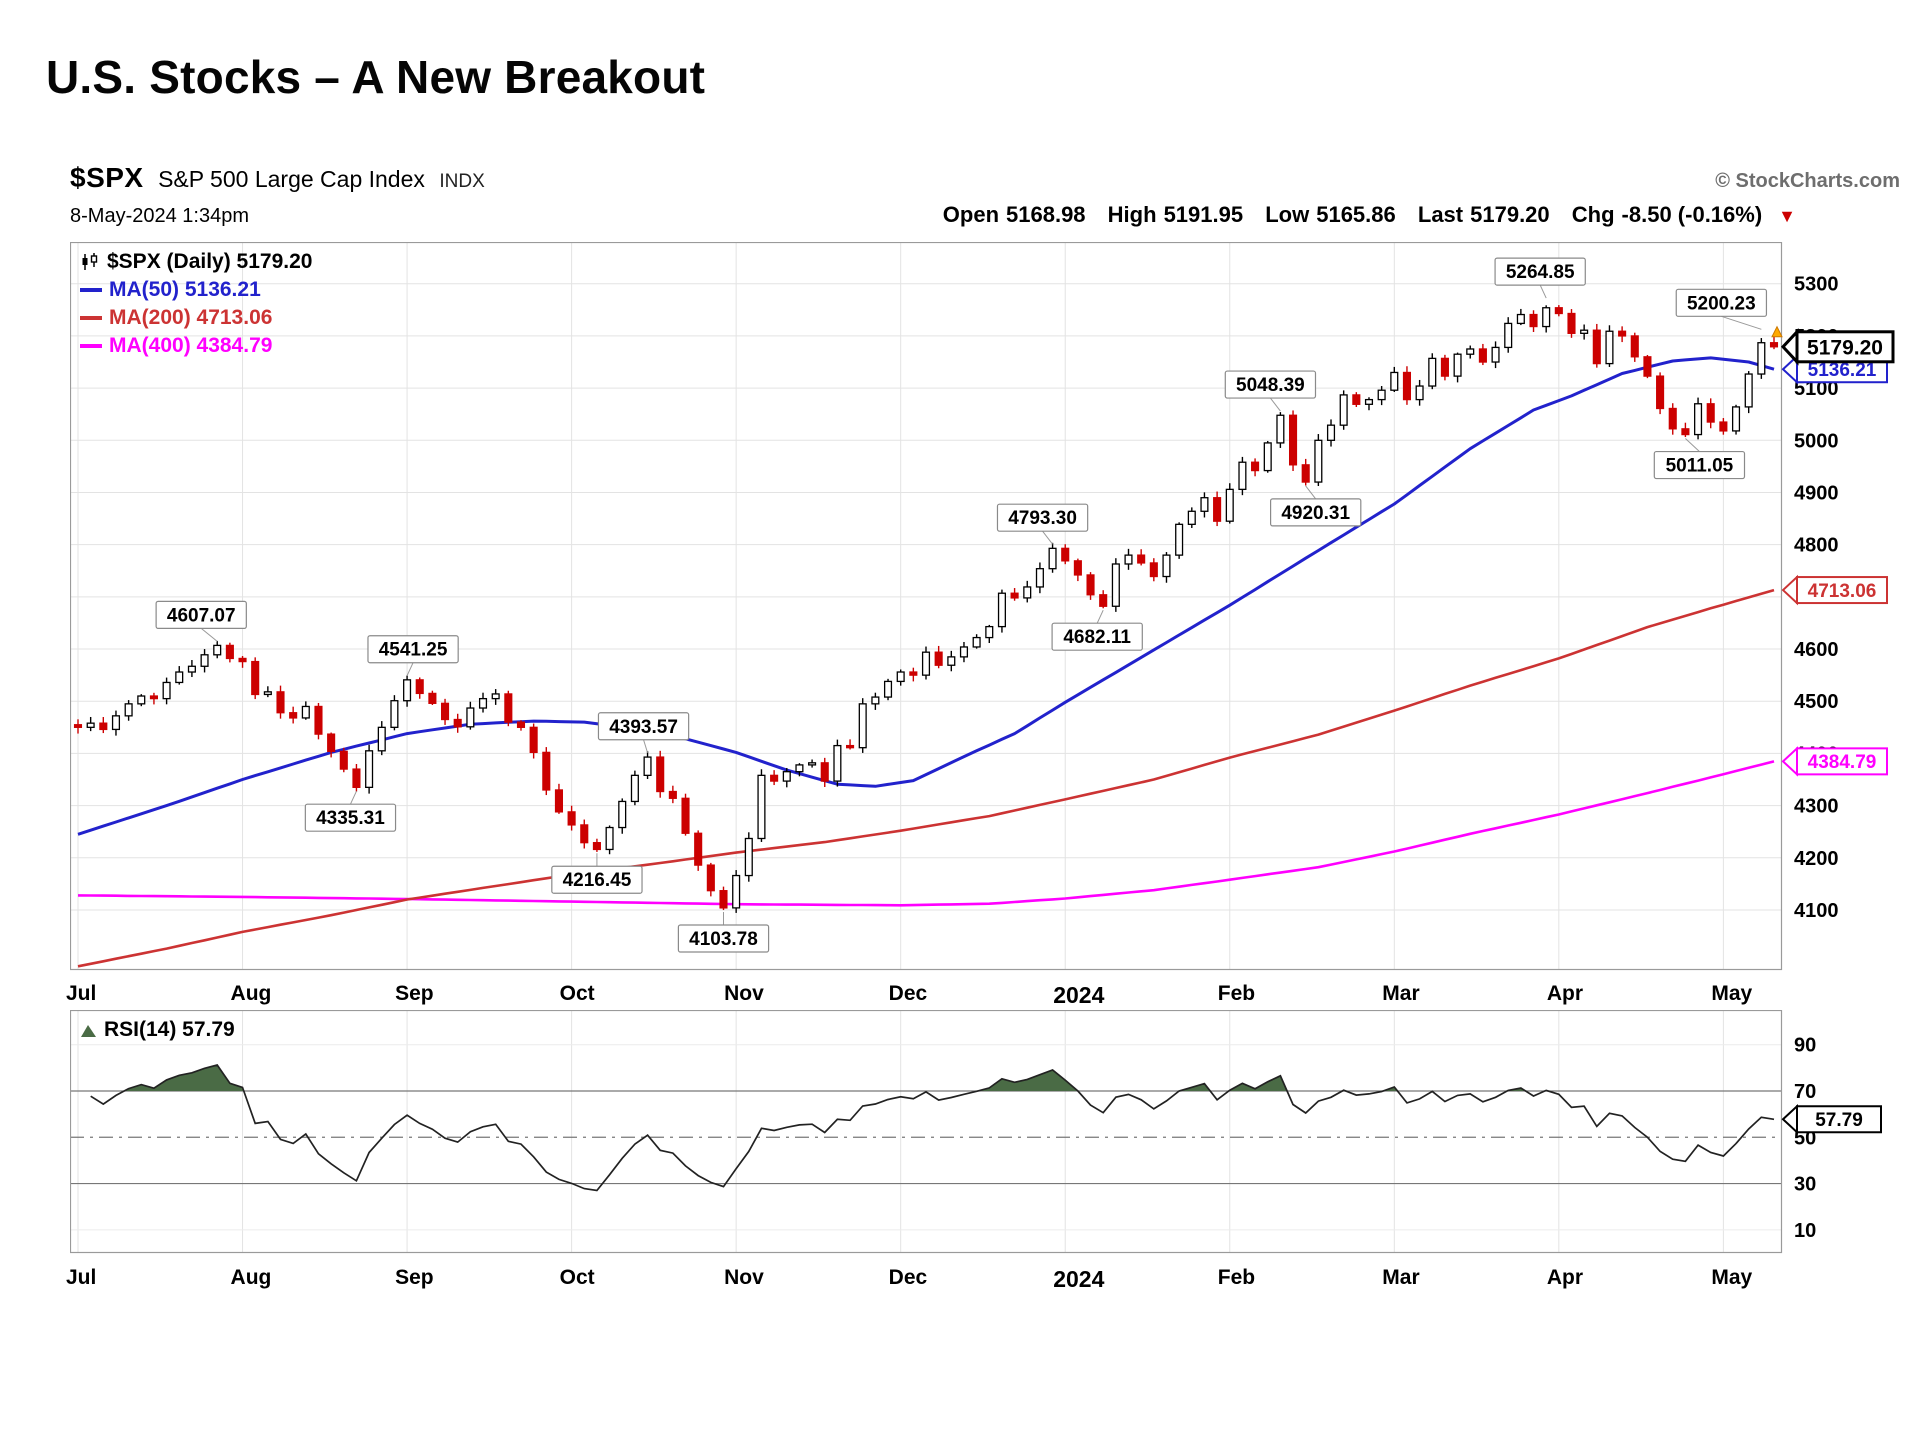 This screenshot has height=1440, width=1920. What do you see at coordinates (413, 650) in the screenshot?
I see `price-annotation: 4541.25` at bounding box center [413, 650].